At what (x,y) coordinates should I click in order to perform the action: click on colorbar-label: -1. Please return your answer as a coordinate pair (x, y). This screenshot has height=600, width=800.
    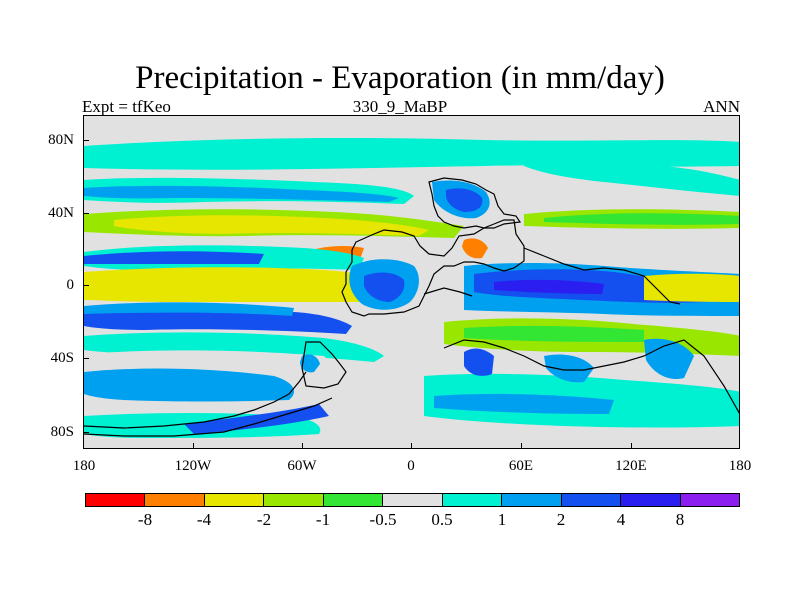
    Looking at the image, I should click on (323, 519).